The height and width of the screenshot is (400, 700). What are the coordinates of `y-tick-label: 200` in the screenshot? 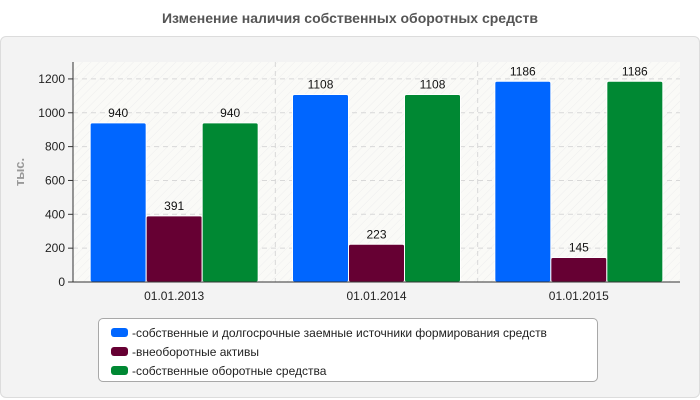 It's located at (55, 248).